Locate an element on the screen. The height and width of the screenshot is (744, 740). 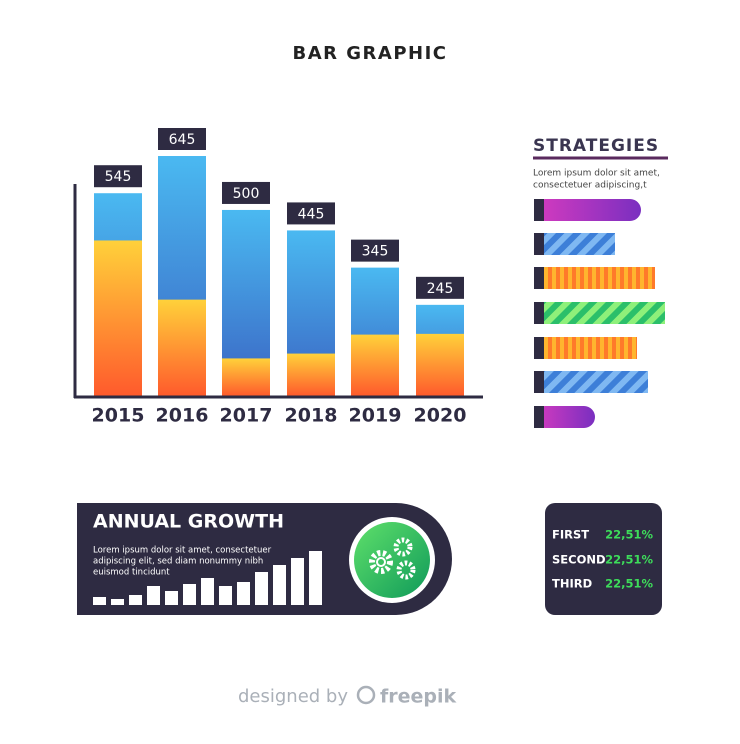
value-label: 645 is located at coordinates (182, 140).